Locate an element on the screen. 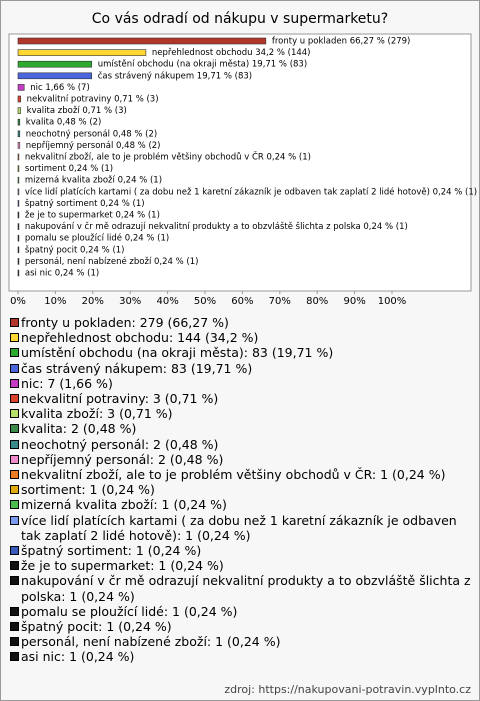 The height and width of the screenshot is (701, 480). x-tick-label: 60% is located at coordinates (242, 301).